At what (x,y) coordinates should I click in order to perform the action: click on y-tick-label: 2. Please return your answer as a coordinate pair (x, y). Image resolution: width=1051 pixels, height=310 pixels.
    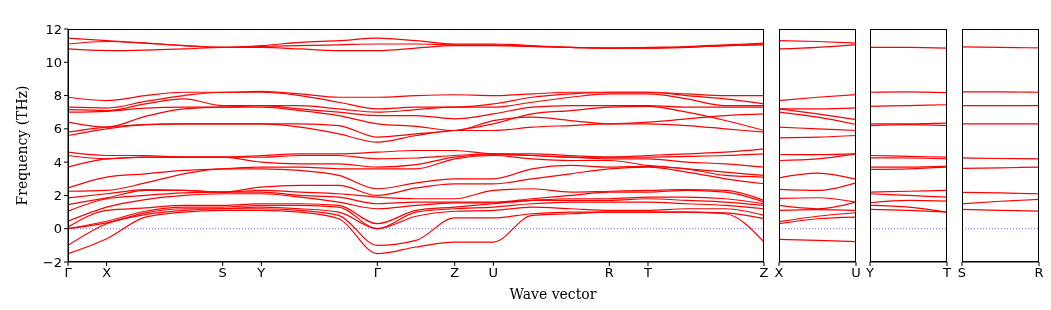
    Looking at the image, I should click on (57, 196).